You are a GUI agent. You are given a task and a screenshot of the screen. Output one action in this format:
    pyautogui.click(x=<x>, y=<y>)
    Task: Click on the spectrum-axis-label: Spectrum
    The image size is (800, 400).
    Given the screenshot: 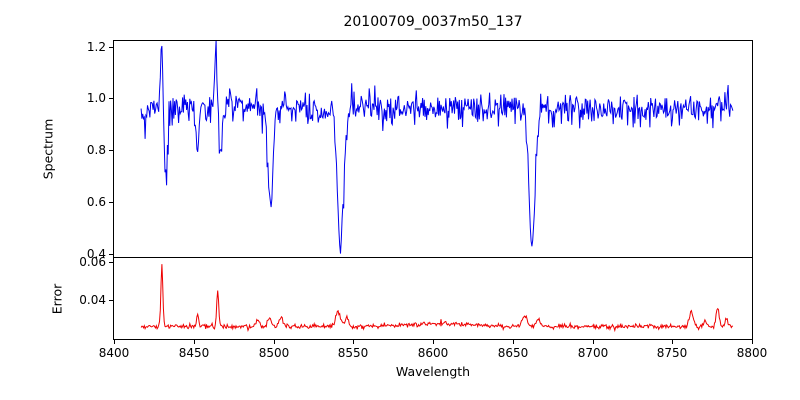 What is the action you would take?
    pyautogui.click(x=48, y=149)
    